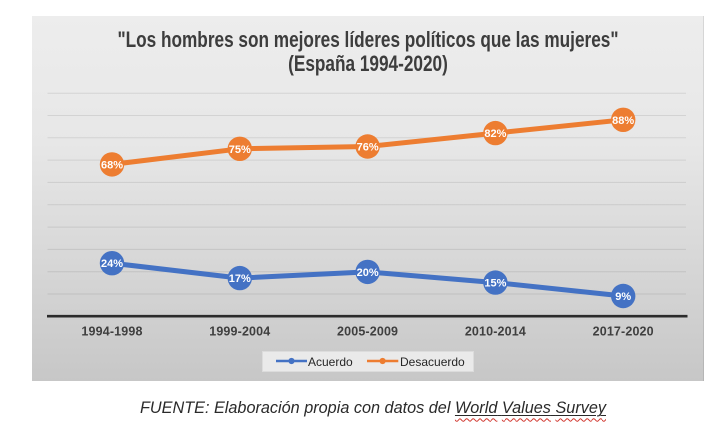 The height and width of the screenshot is (430, 720). I want to click on svg-text: 2010-2014, so click(495, 332).